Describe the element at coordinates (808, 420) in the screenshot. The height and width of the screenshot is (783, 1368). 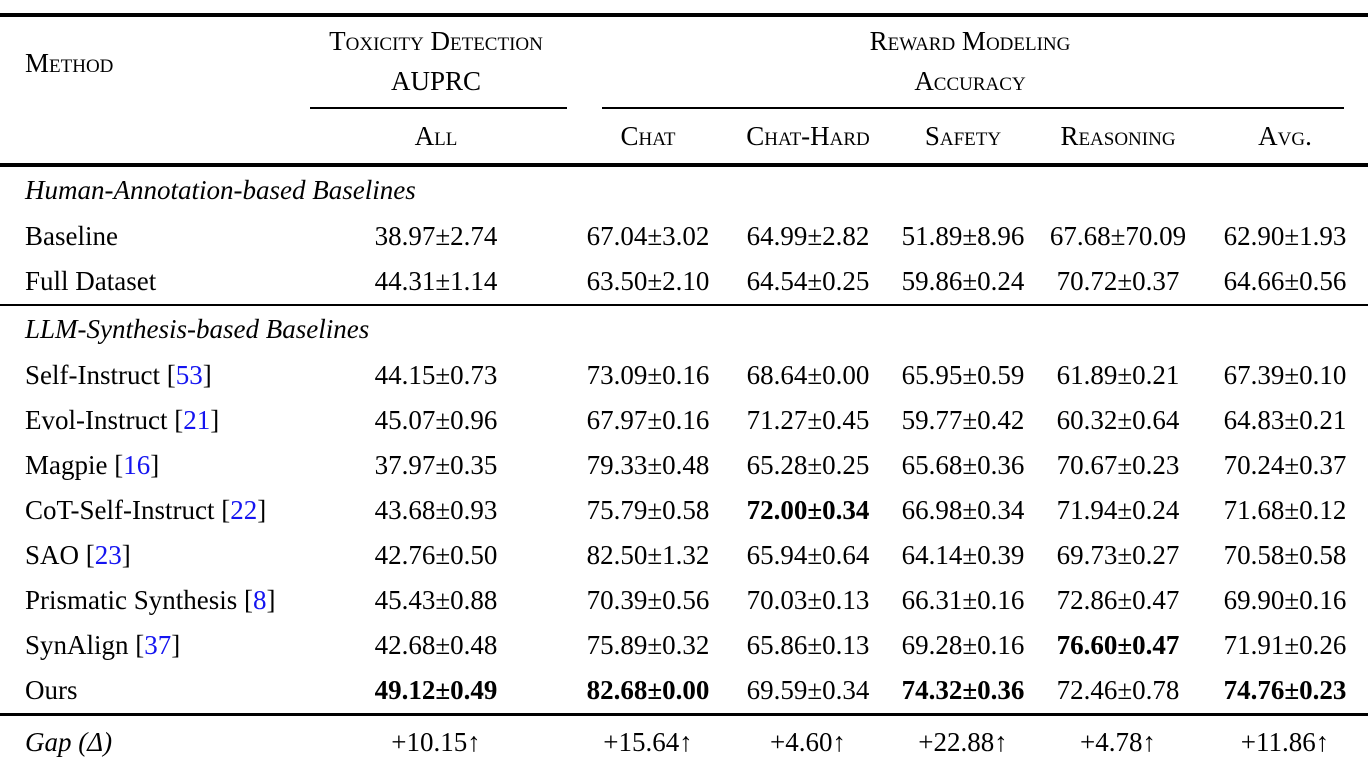
I see `value-chat-hard: 71.27±0.45` at that location.